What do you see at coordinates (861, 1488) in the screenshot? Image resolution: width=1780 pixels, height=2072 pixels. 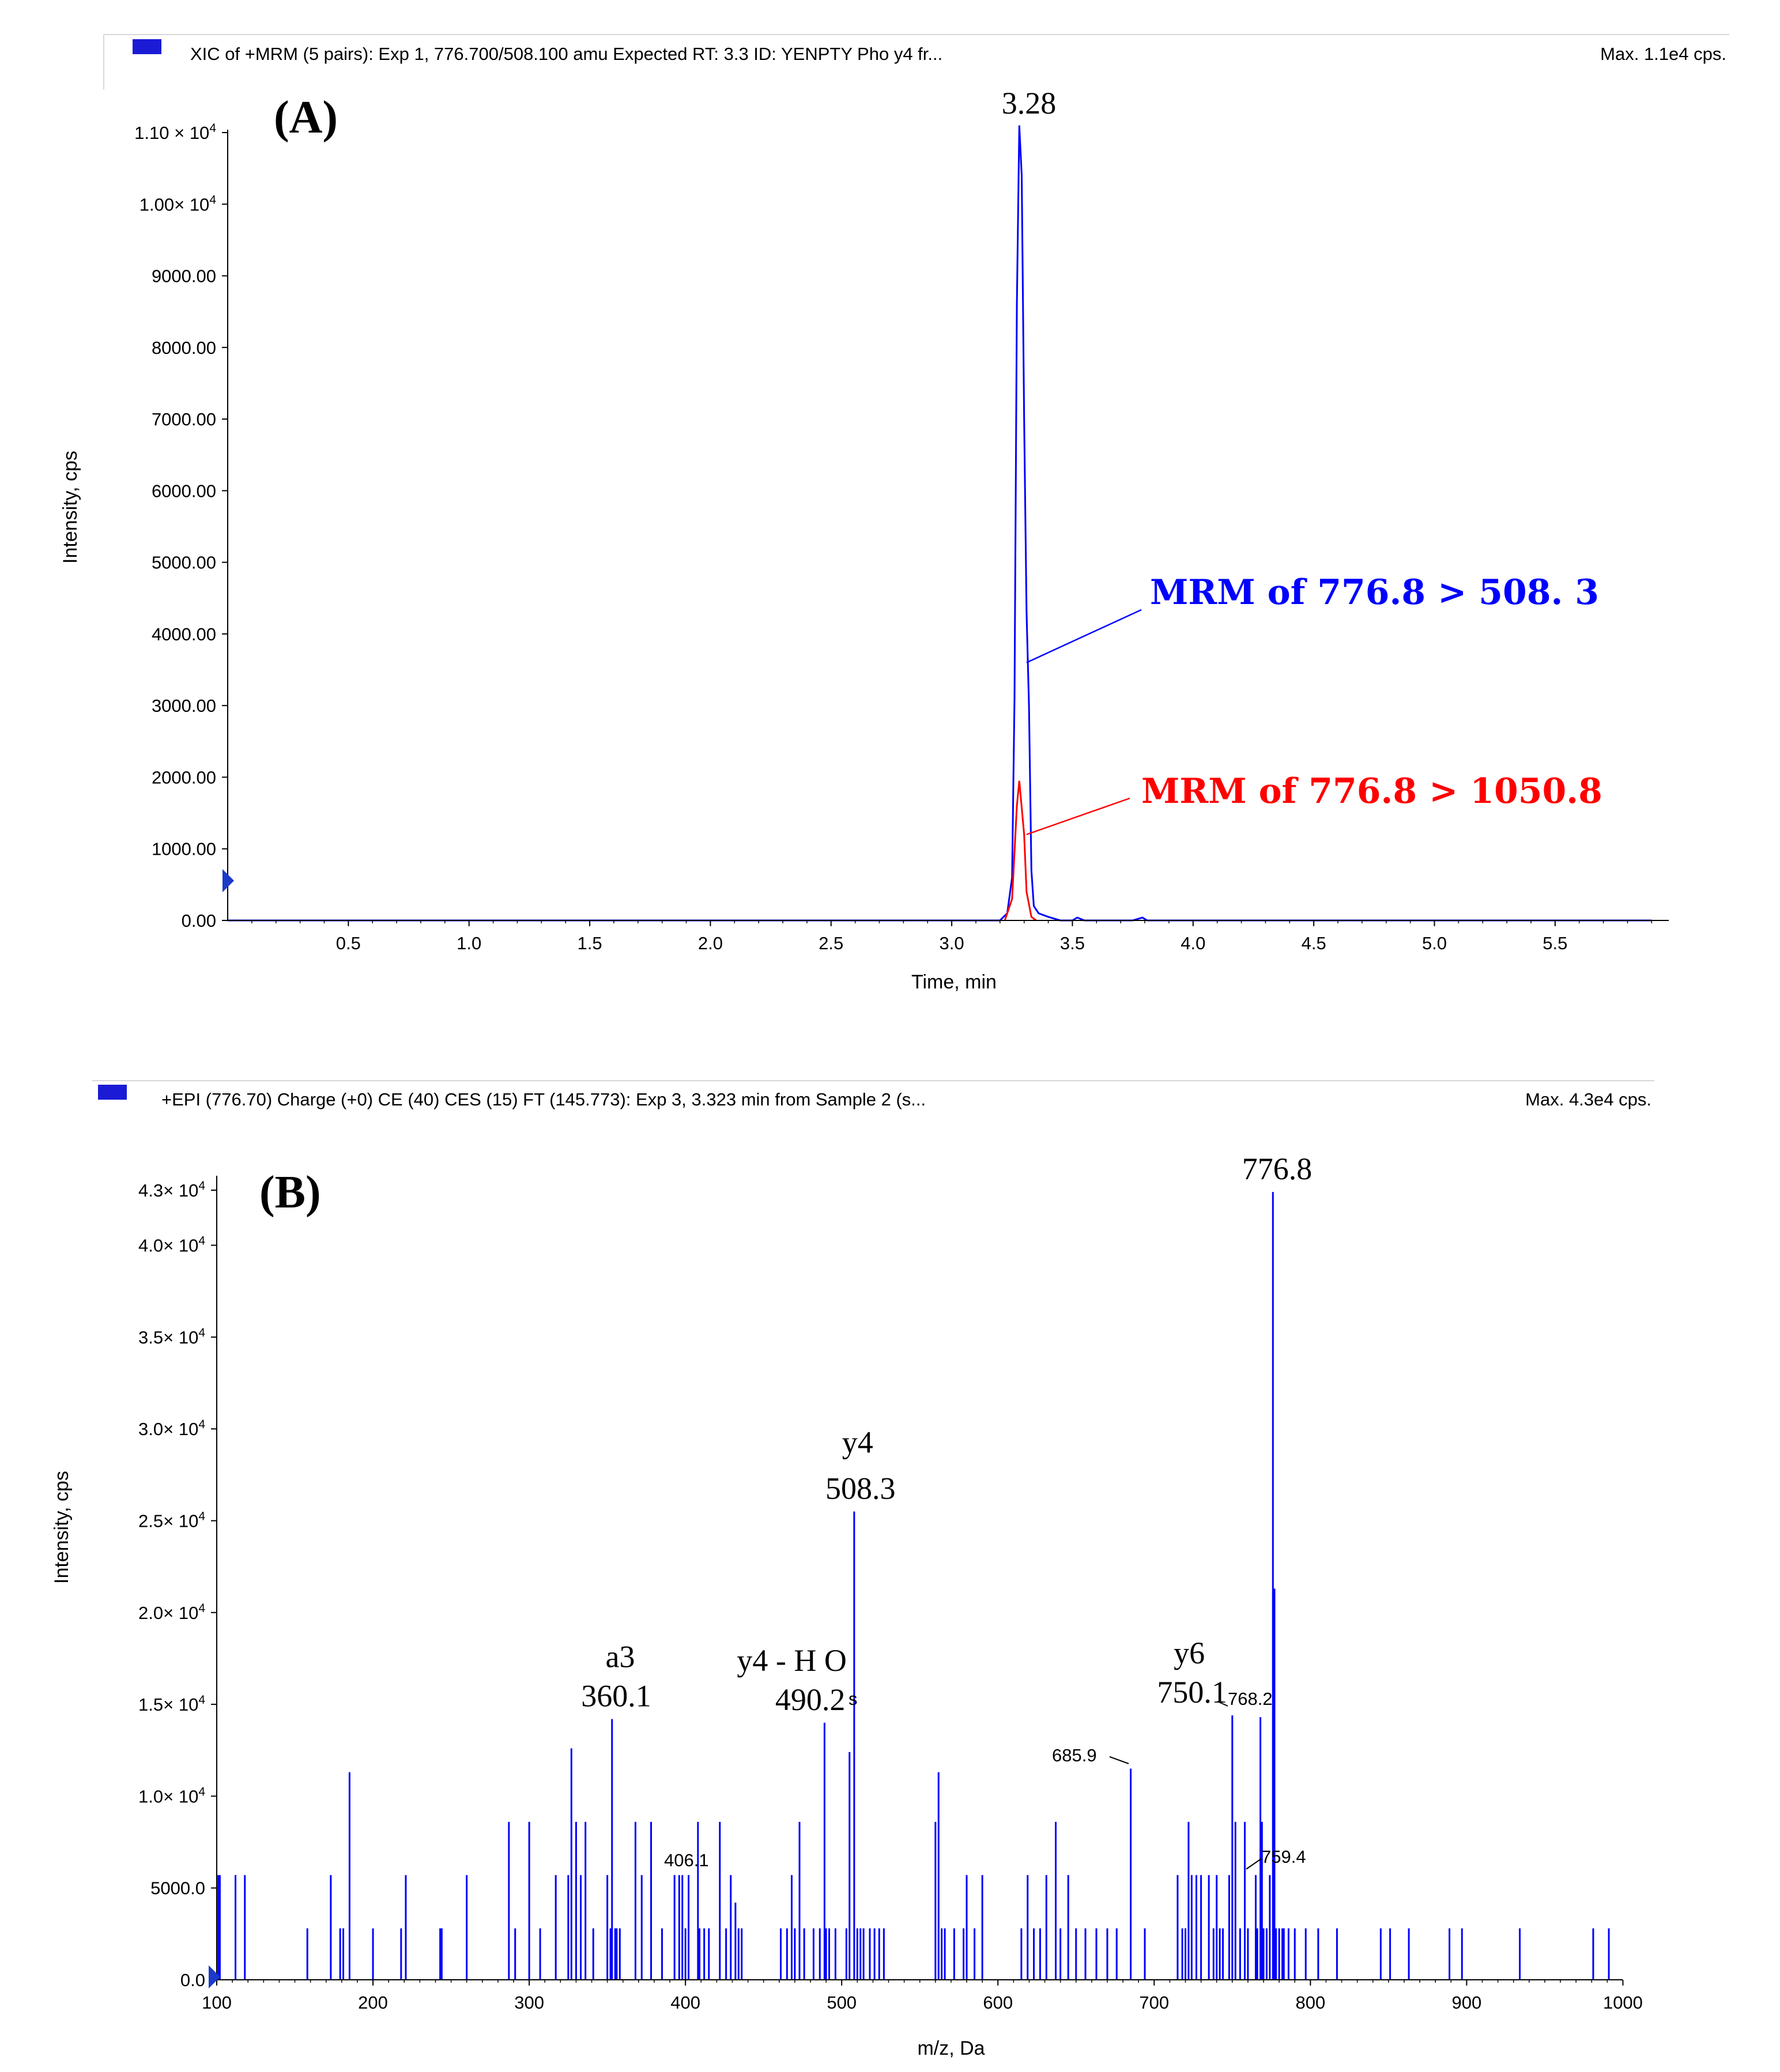 I see `peak-value-508.3: 508.3` at bounding box center [861, 1488].